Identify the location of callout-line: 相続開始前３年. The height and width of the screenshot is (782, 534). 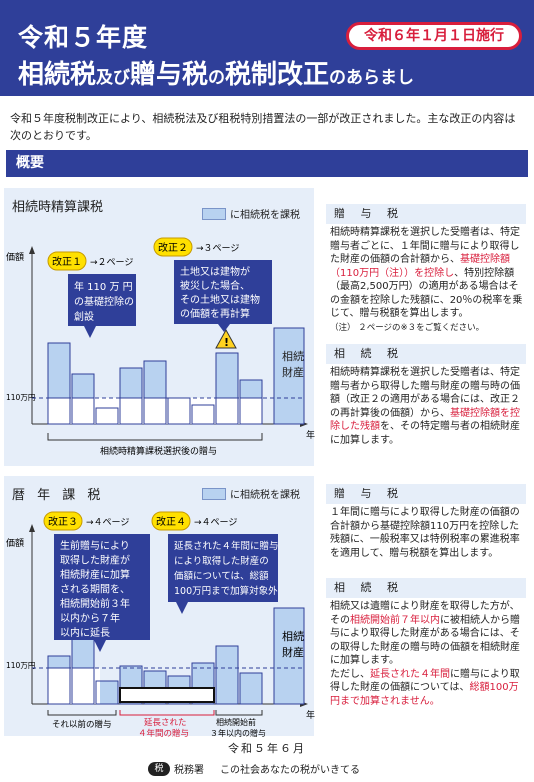
(95, 603).